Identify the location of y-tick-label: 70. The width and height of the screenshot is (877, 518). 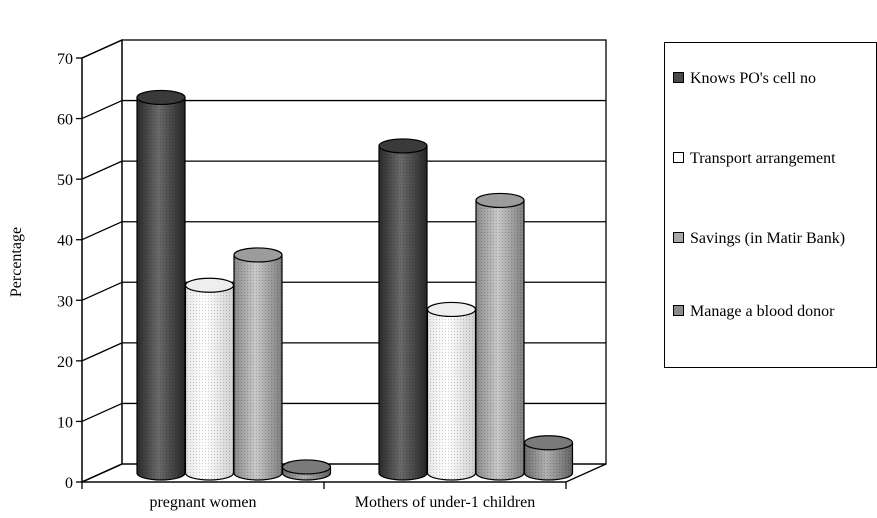
(65, 59).